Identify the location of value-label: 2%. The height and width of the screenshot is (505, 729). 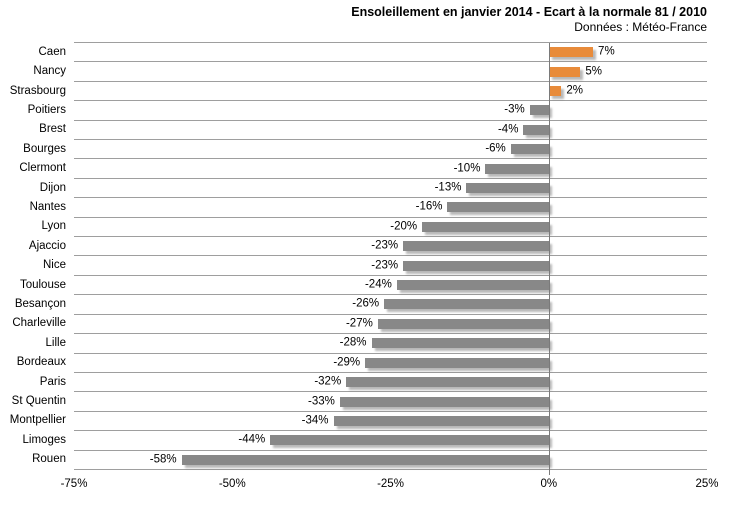
(575, 90).